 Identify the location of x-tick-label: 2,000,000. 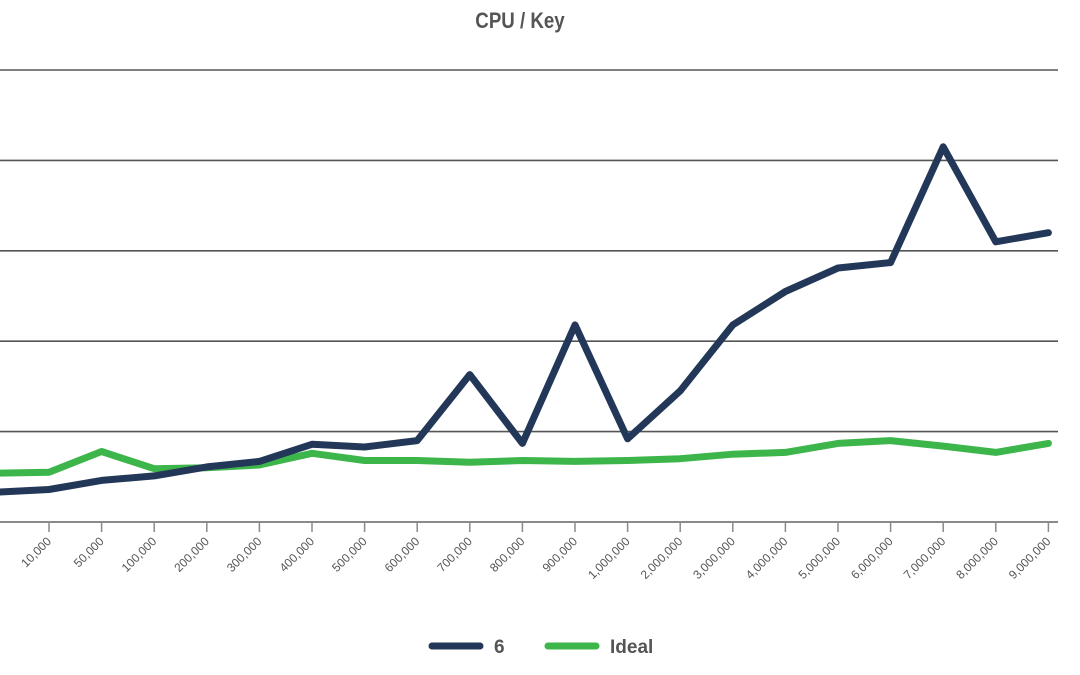
(662, 558).